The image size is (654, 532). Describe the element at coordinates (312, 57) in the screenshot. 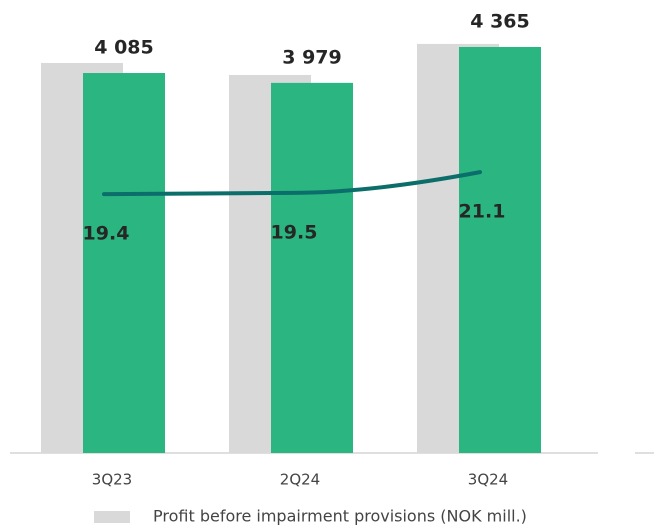

I see `value-label: 3 979` at that location.